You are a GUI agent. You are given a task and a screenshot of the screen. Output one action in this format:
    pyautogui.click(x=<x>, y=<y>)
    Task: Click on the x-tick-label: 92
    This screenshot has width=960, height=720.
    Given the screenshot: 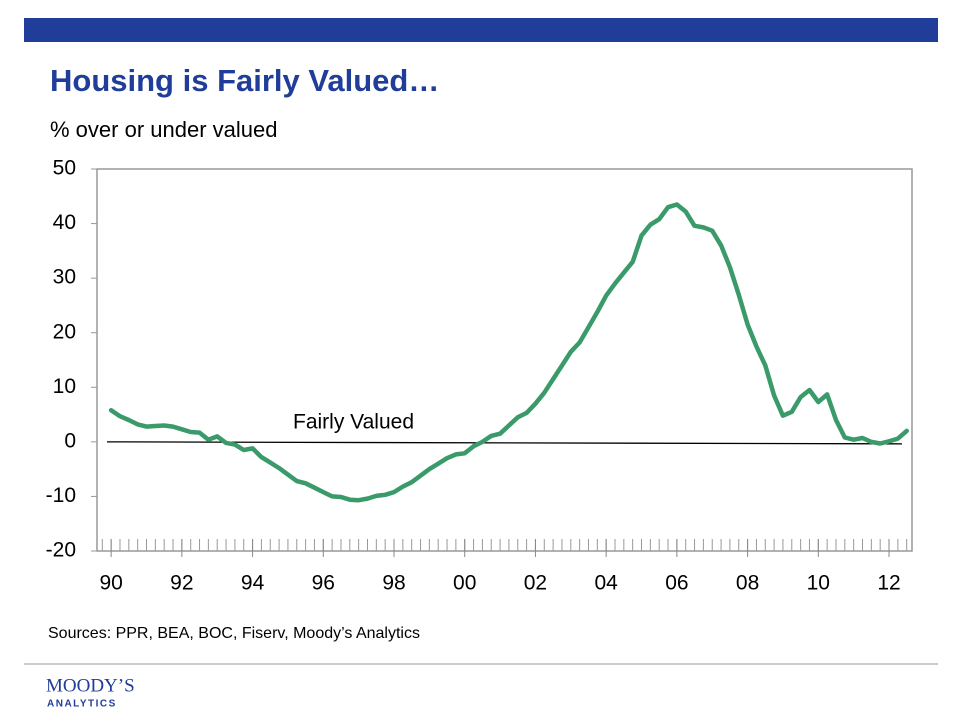 What is the action you would take?
    pyautogui.click(x=181, y=583)
    